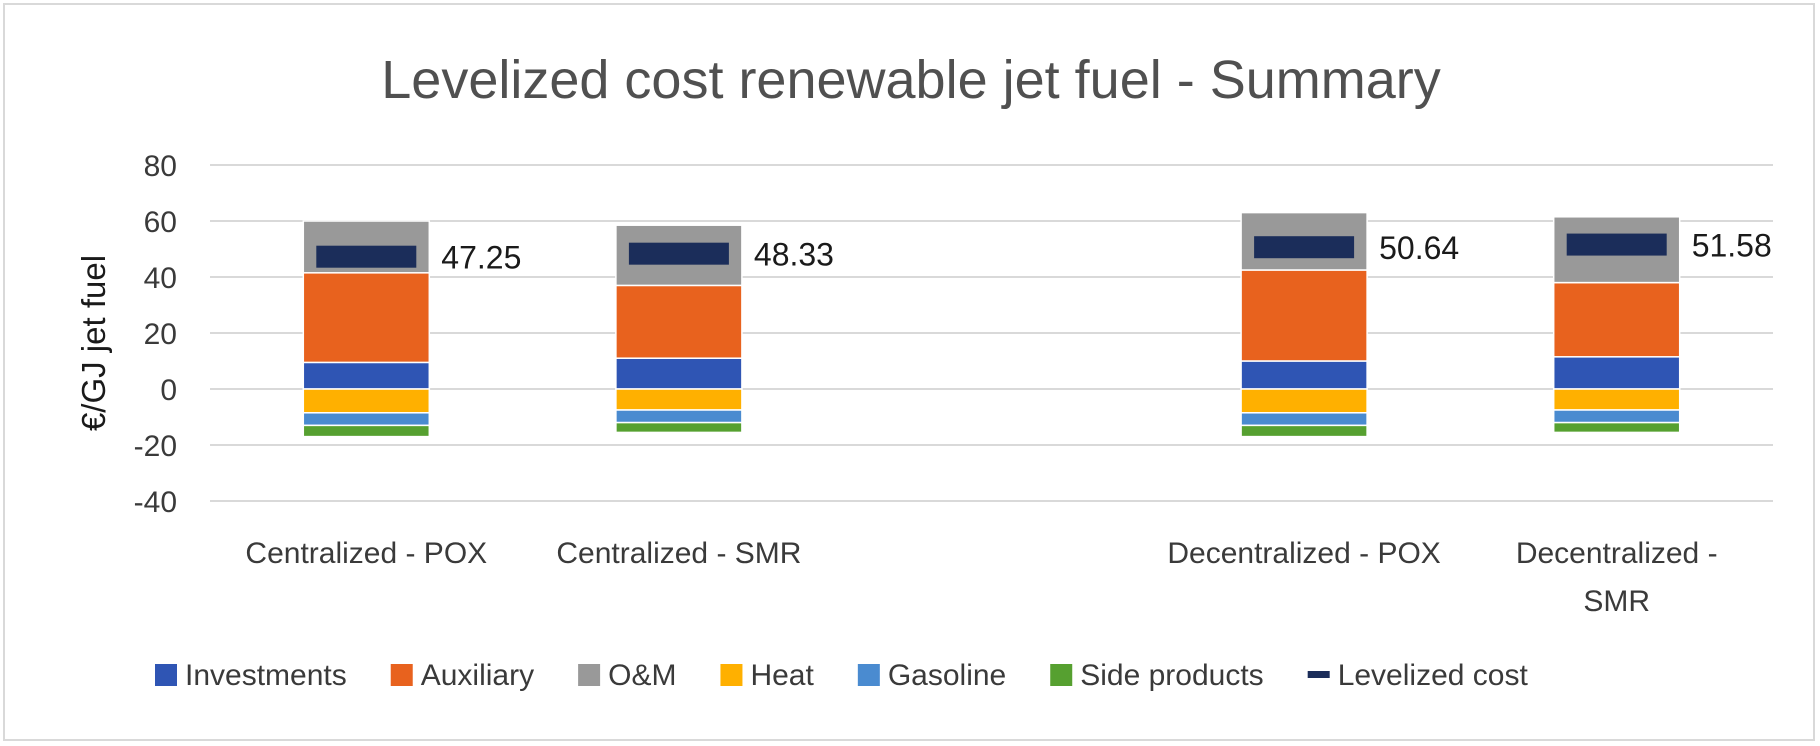 This screenshot has height=746, width=1820. What do you see at coordinates (678, 553) in the screenshot?
I see `category-label: Centralized - SMR` at bounding box center [678, 553].